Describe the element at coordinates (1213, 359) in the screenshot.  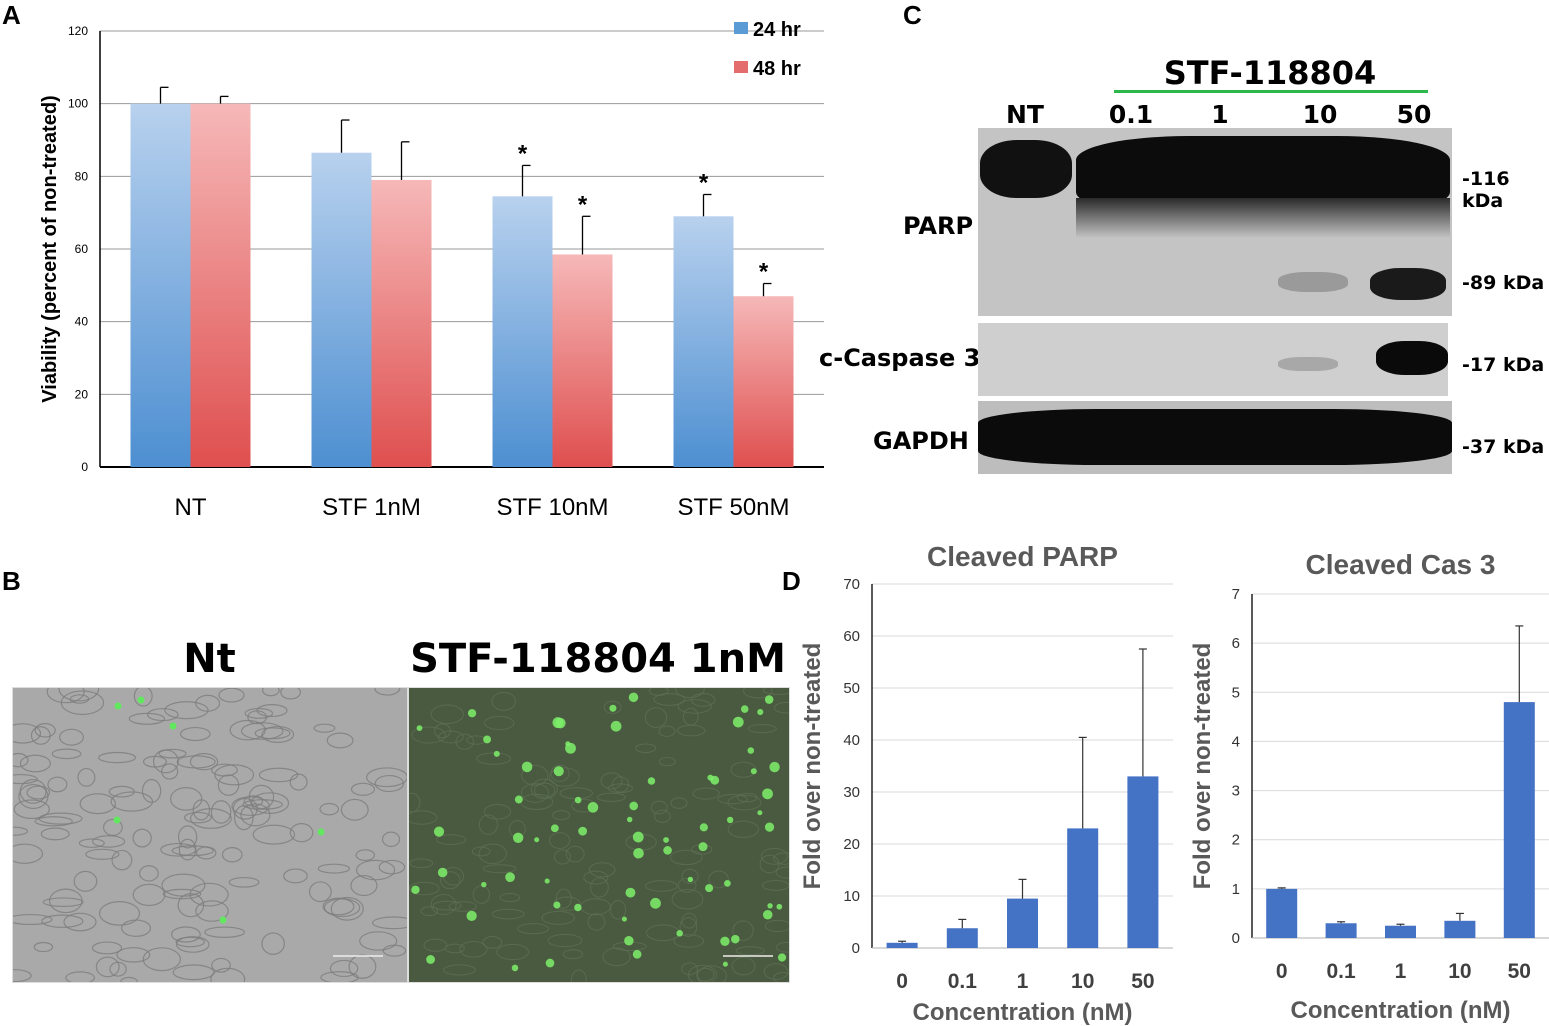
I see `wb-blot-caspase` at that location.